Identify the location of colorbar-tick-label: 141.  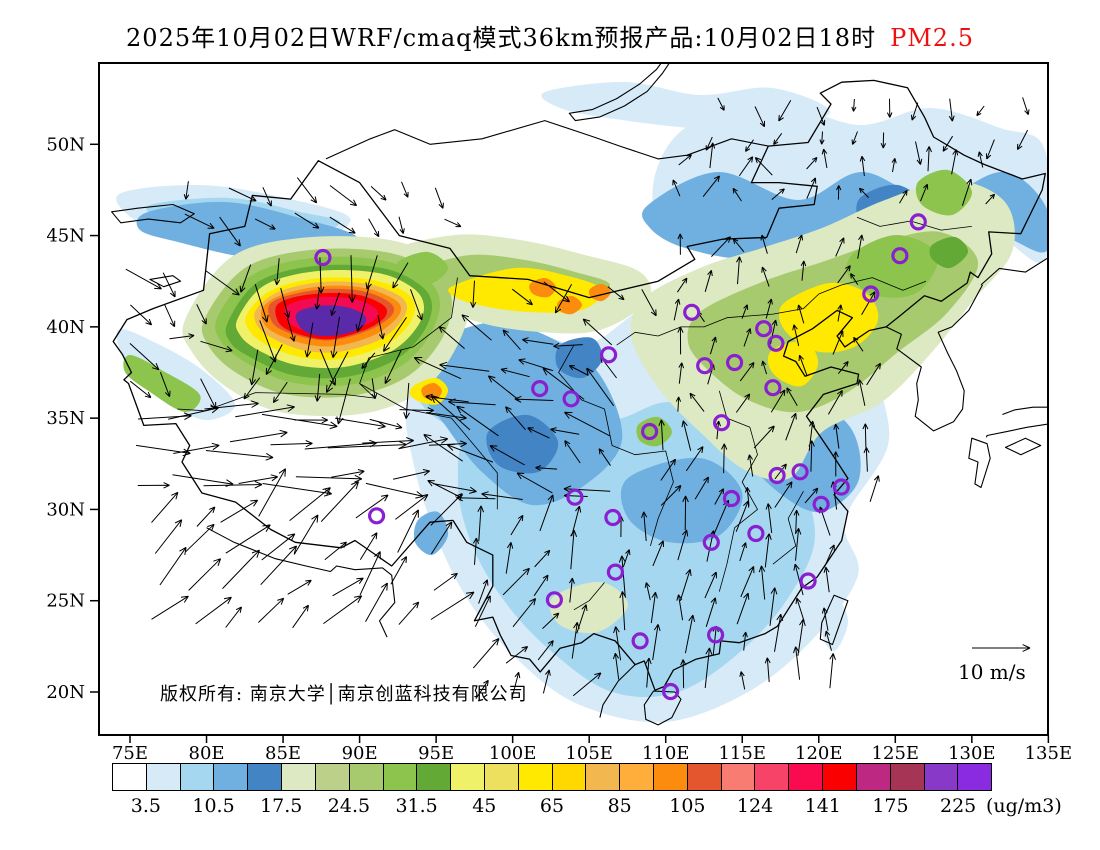
(822, 806).